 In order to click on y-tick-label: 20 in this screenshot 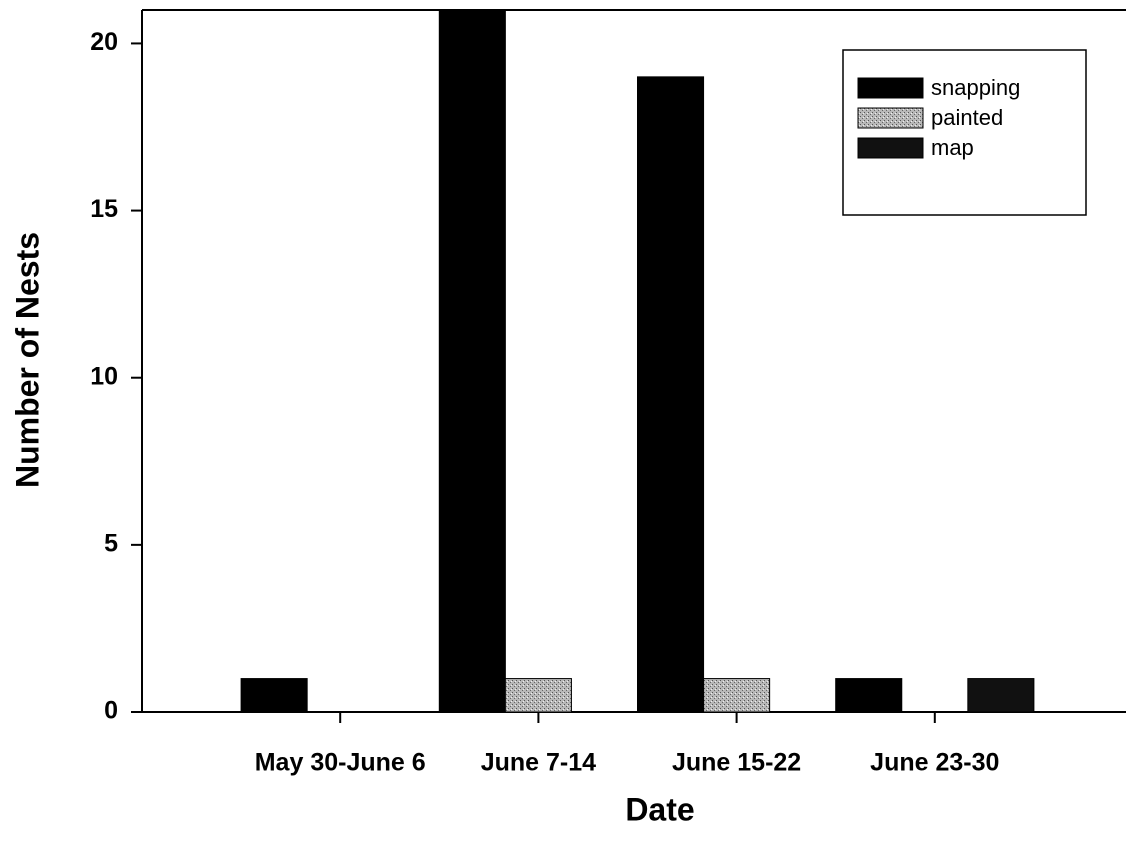, I will do `click(104, 42)`.